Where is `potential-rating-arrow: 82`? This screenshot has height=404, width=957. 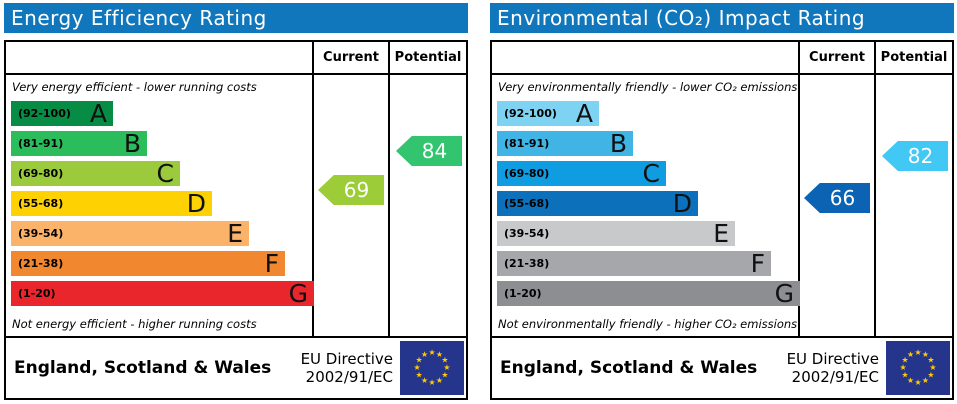
potential-rating-arrow: 82 is located at coordinates (915, 156).